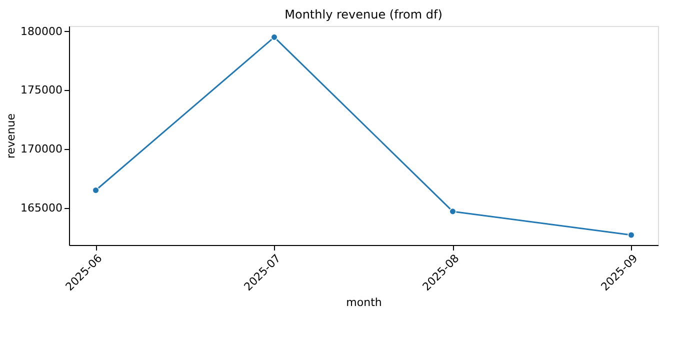 Image resolution: width=690 pixels, height=340 pixels. What do you see at coordinates (11, 136) in the screenshot?
I see `y-axis-title: revenue` at bounding box center [11, 136].